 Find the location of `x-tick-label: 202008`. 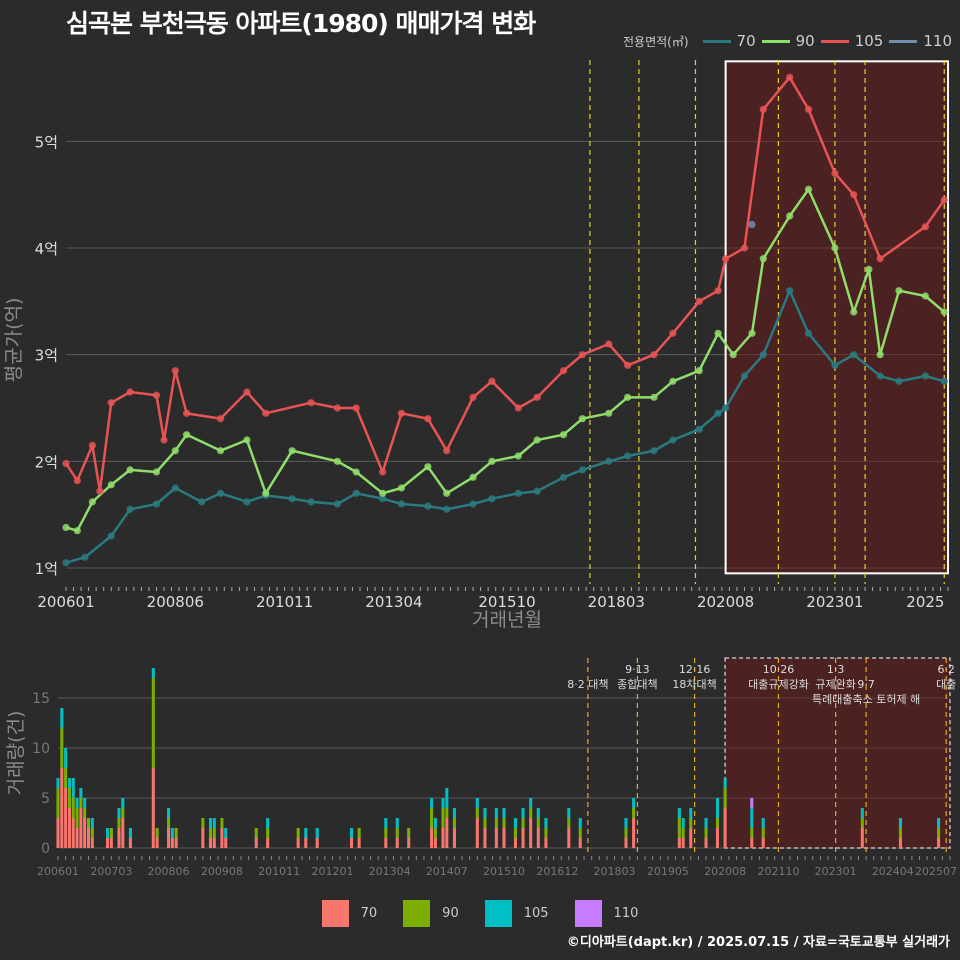

x-tick-label: 202008 is located at coordinates (725, 602).